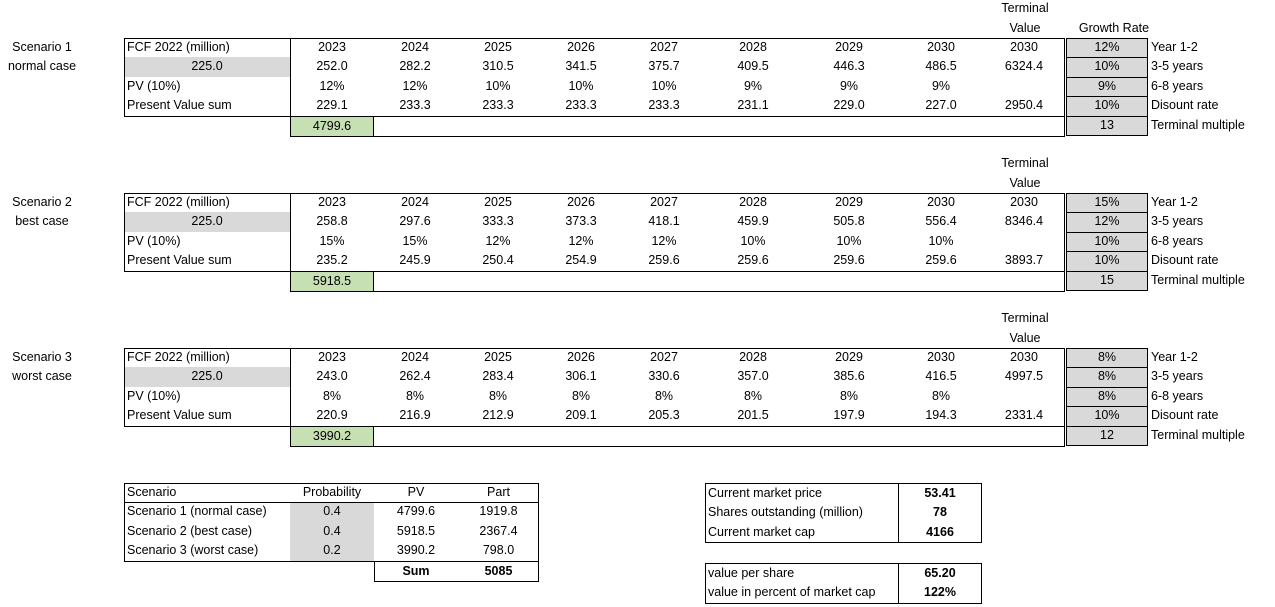  Describe the element at coordinates (416, 570) in the screenshot. I see `sum-label: Sum` at that location.